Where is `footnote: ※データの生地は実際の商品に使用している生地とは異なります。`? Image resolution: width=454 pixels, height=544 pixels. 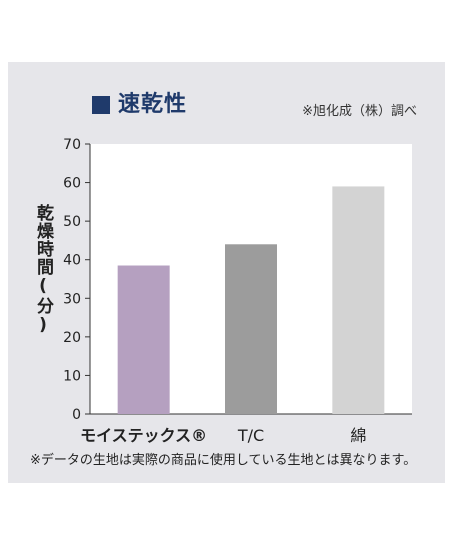
footnote: ※データの生地は実際の商品に使用している生地とは異なります。 is located at coordinates (223, 460).